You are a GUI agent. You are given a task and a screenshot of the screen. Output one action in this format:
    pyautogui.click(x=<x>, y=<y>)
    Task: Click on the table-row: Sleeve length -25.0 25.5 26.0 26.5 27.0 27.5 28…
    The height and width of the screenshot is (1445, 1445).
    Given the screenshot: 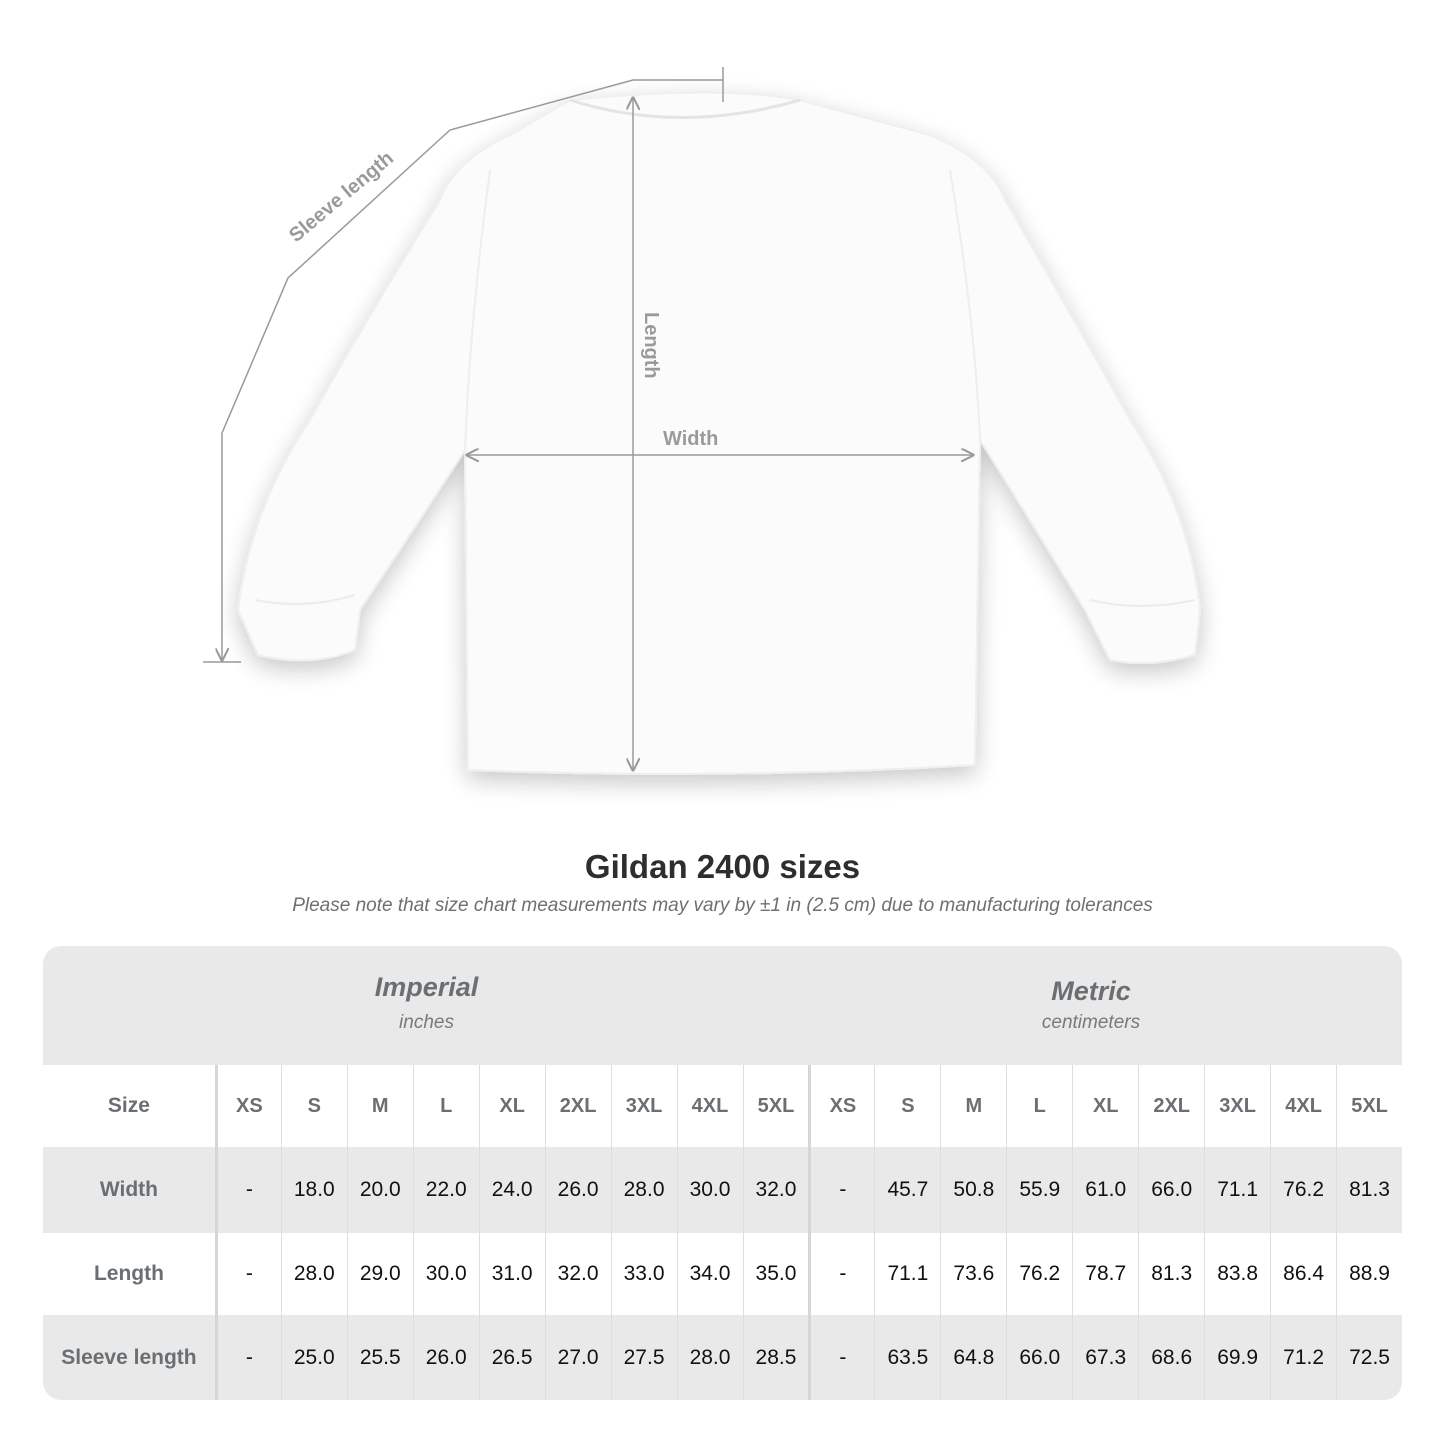 What is the action you would take?
    pyautogui.click(x=722, y=1357)
    